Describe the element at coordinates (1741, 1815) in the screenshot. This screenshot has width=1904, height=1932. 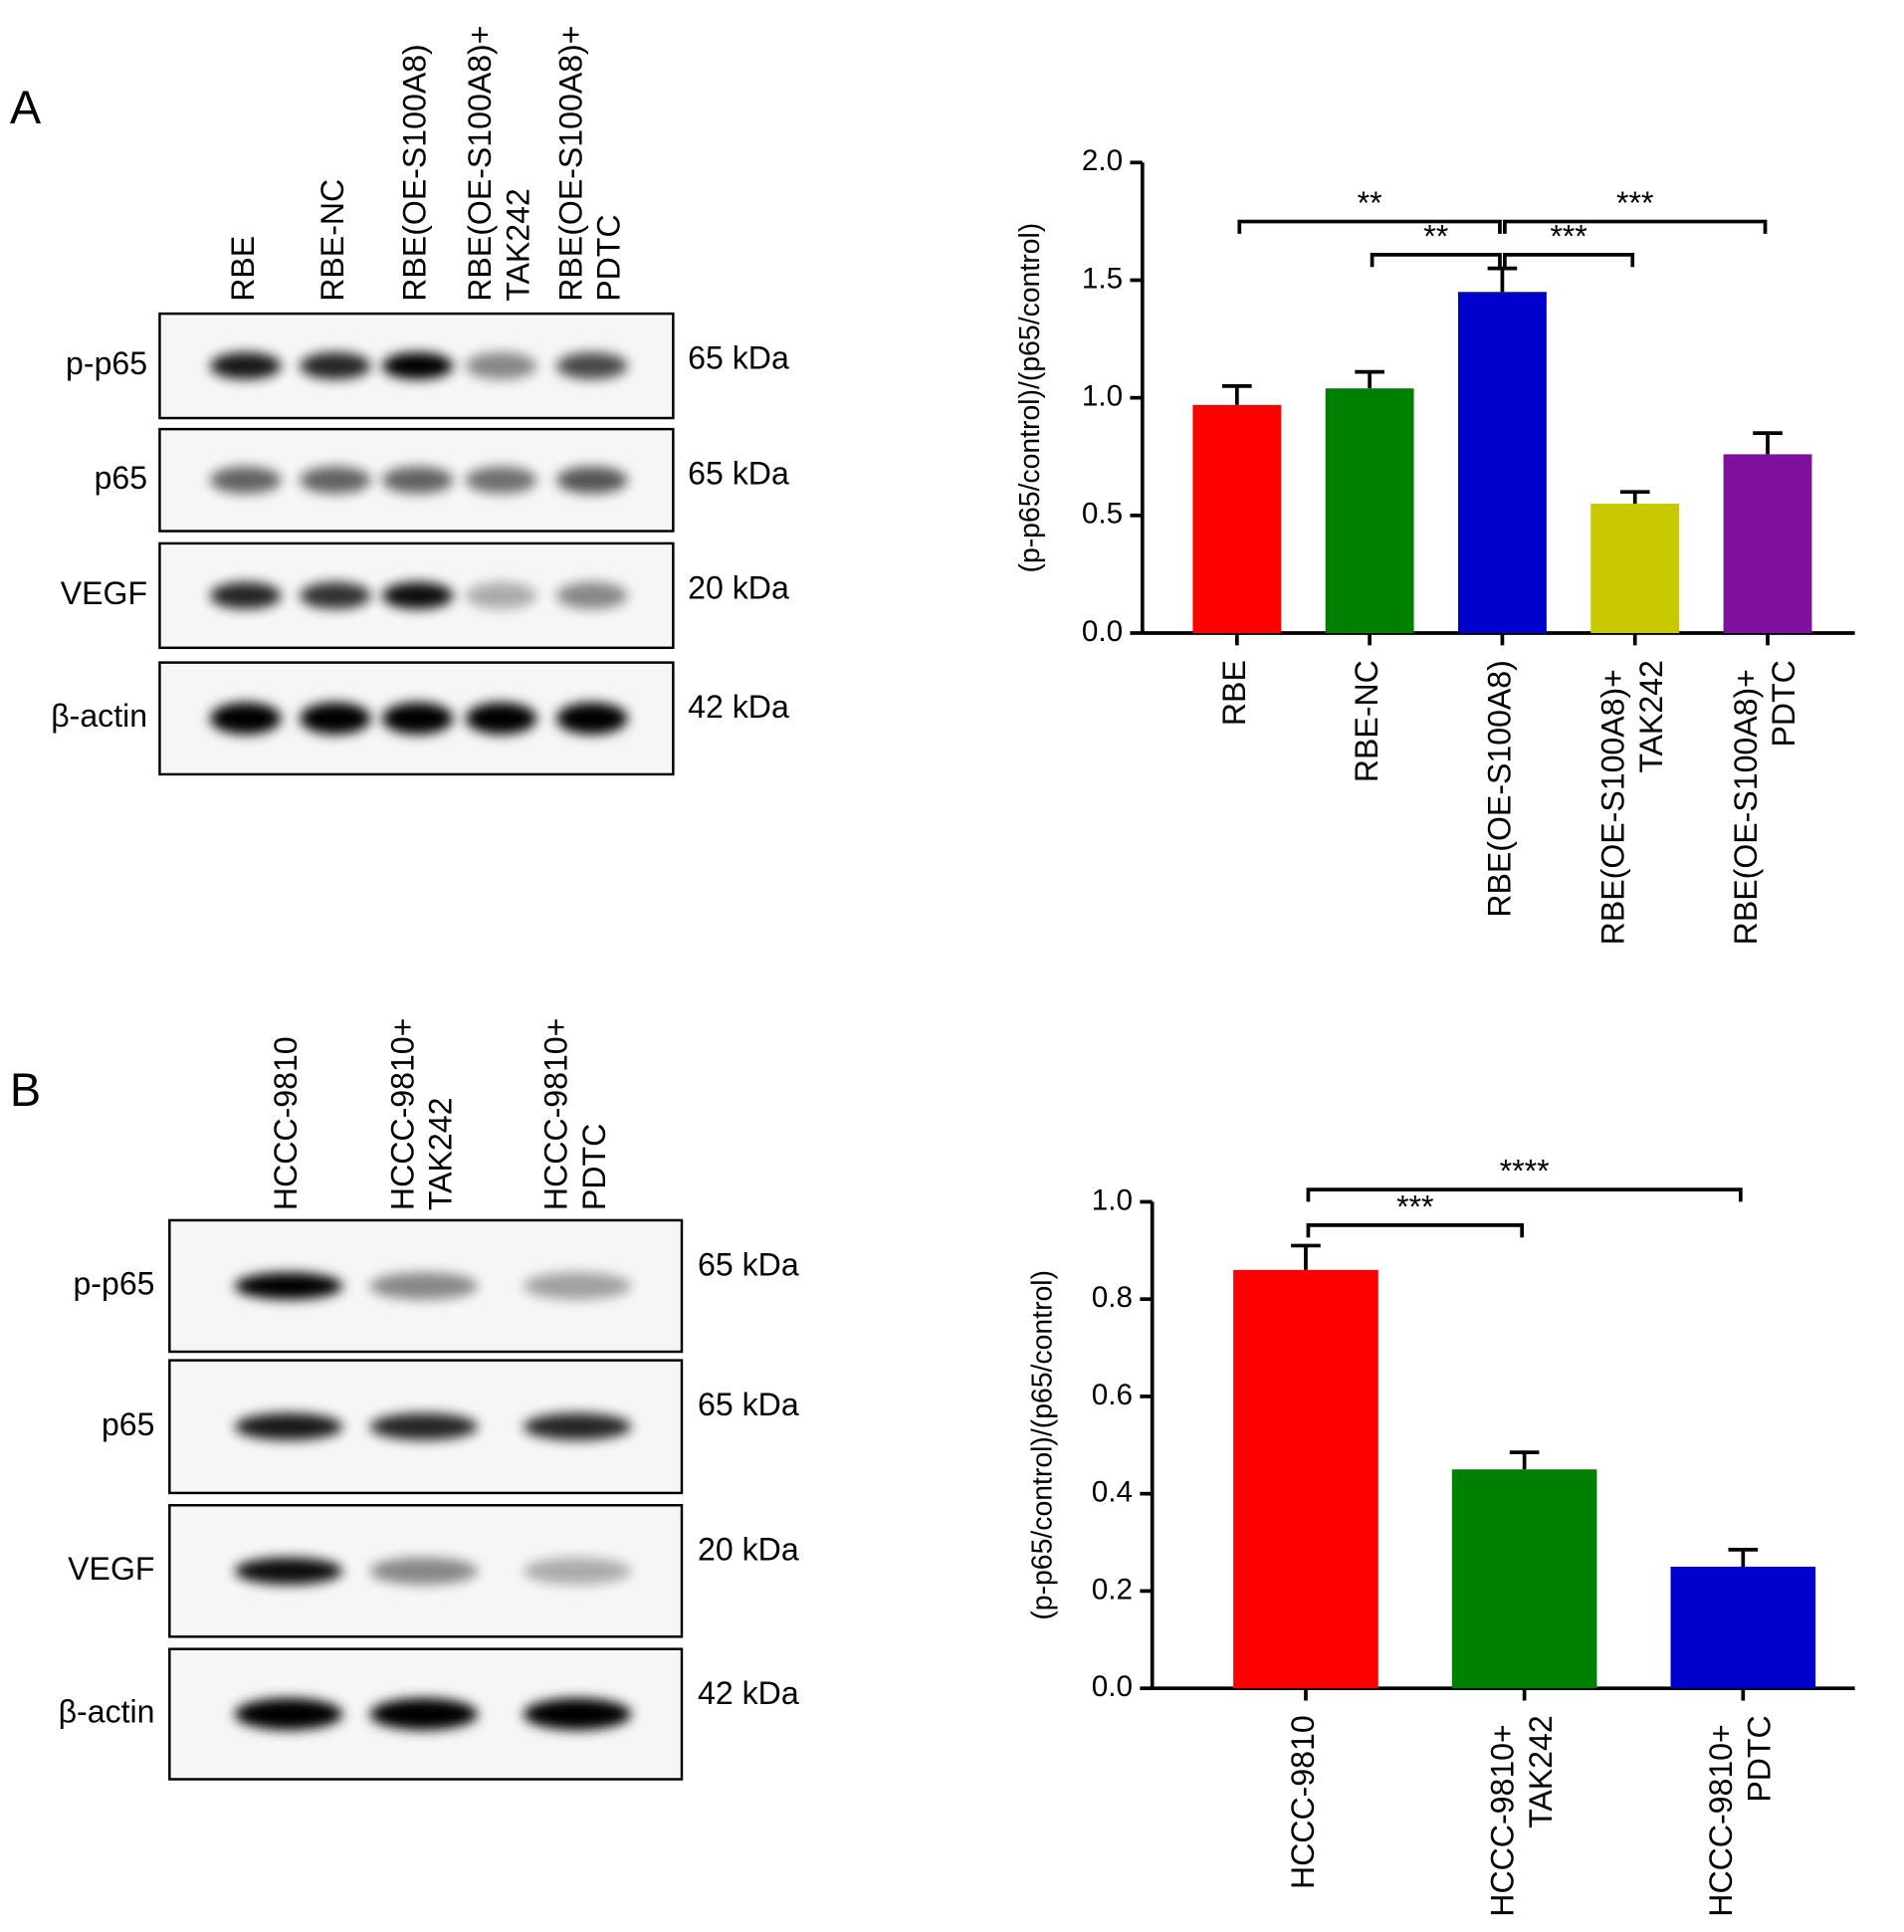
I see `x-tick-label: HCCC-9810+ PDTC` at that location.